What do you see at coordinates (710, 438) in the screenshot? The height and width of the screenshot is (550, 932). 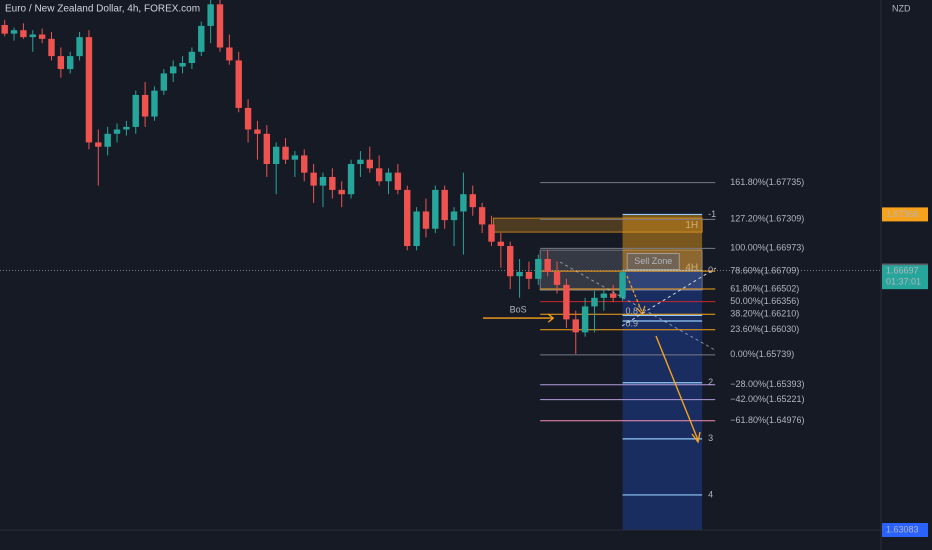 I see `position-level-label: 3` at bounding box center [710, 438].